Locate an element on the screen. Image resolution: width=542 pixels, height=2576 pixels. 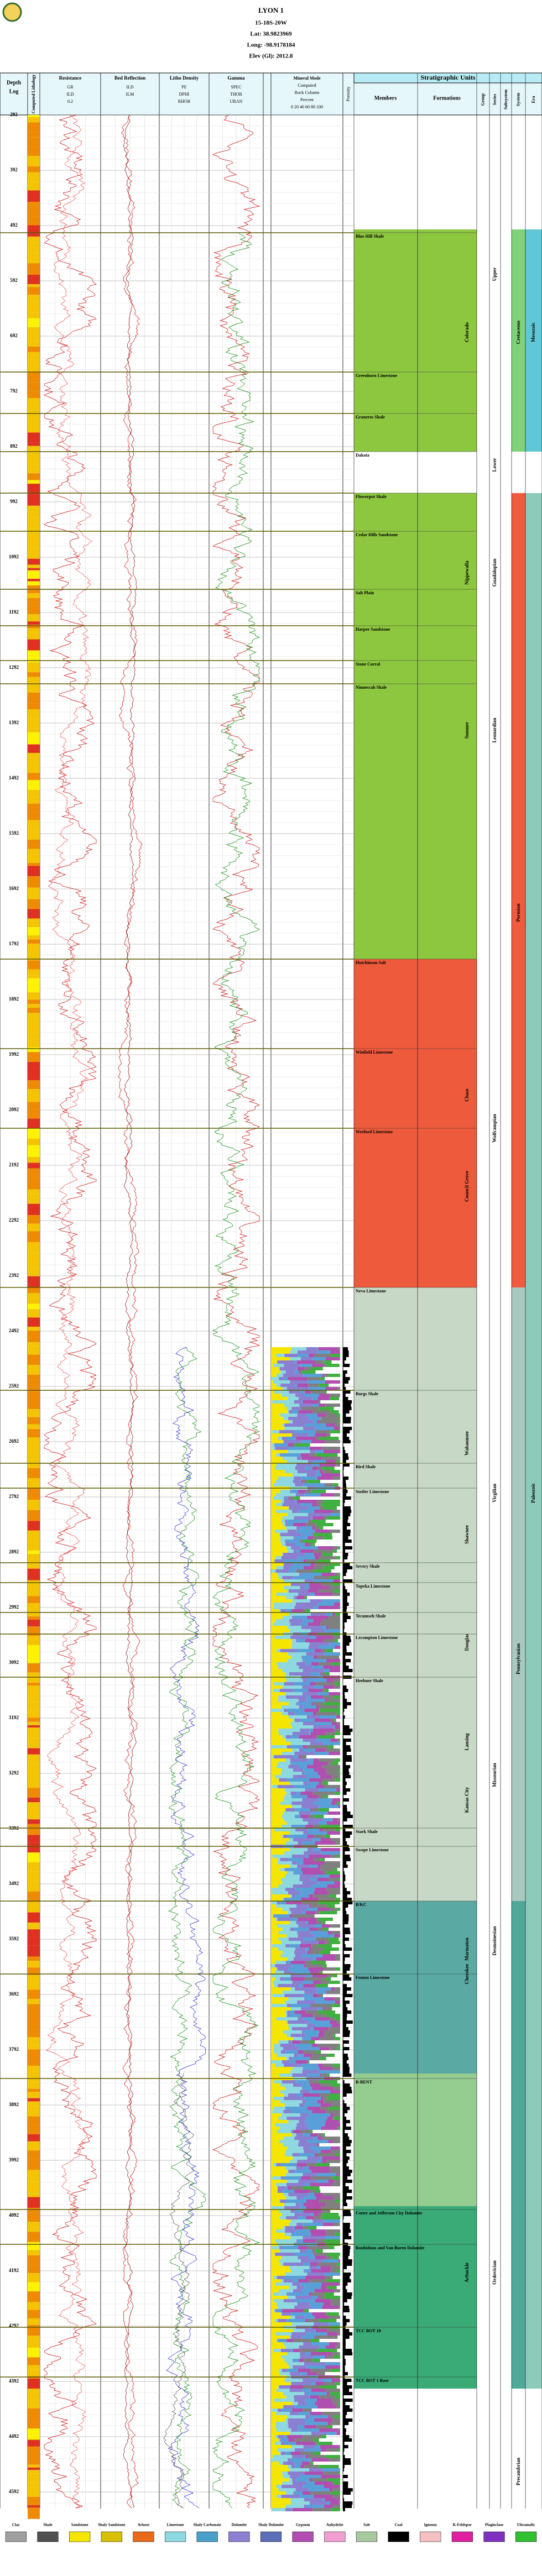
formations-label: Wabaunsee is located at coordinates (467, 1443).